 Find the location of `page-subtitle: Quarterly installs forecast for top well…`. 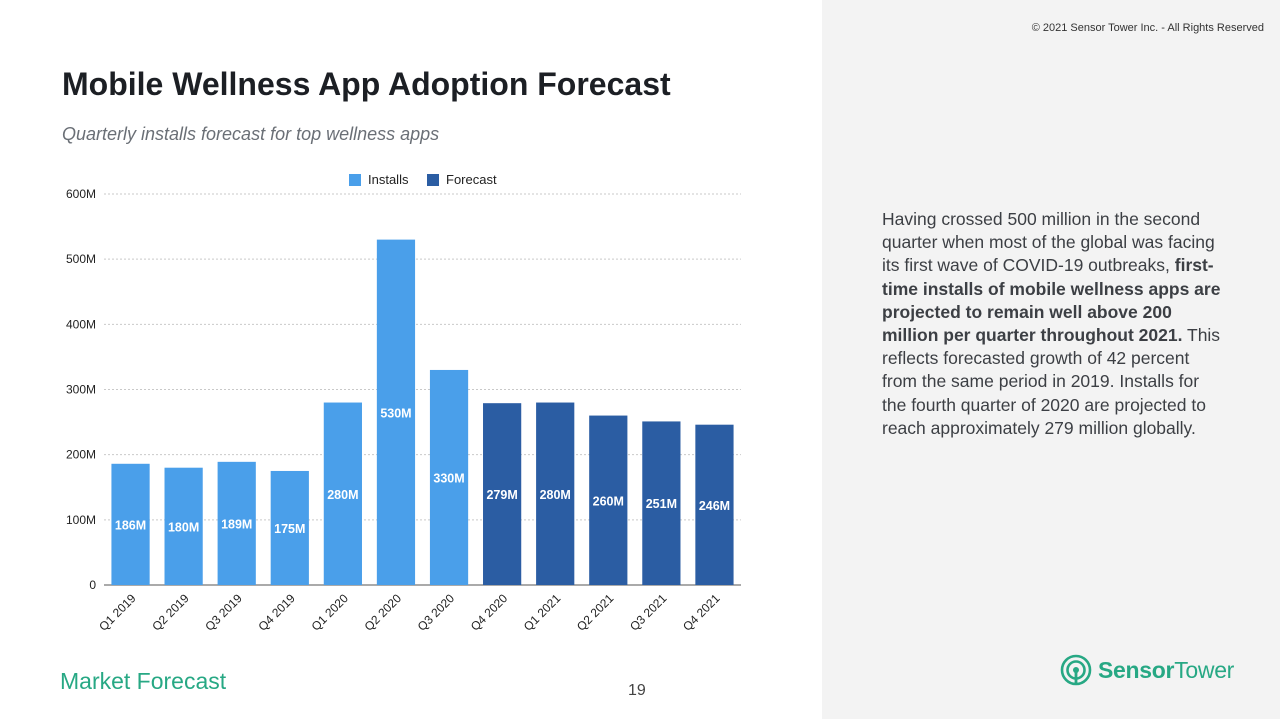

page-subtitle: Quarterly installs forecast for top well… is located at coordinates (251, 134).